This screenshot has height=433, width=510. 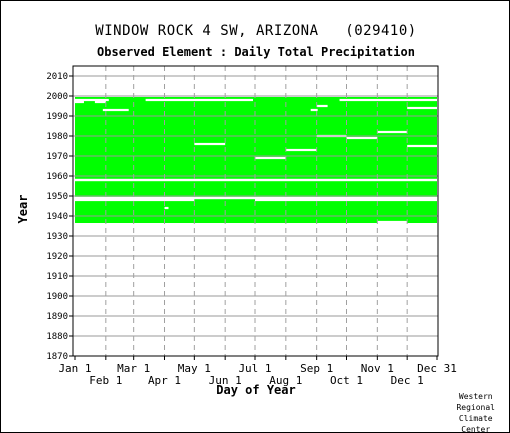 What do you see at coordinates (57, 117) in the screenshot?
I see `y-tick-label: 1990` at bounding box center [57, 117].